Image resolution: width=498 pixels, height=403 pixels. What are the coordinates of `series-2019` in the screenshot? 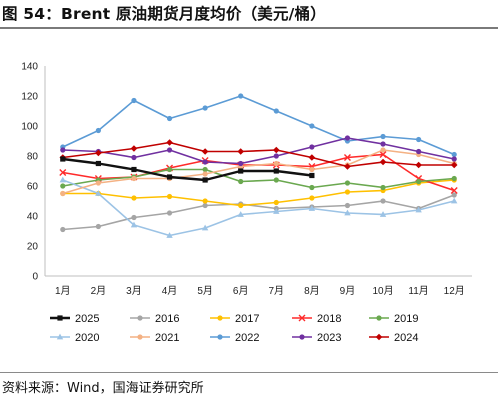 It's located at (258, 178).